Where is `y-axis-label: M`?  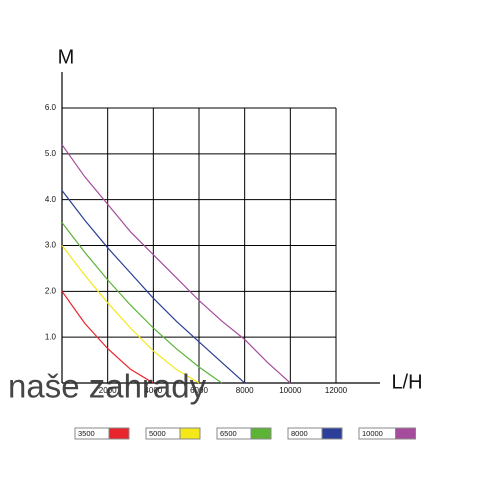
y-axis-label: M is located at coordinates (66, 57).